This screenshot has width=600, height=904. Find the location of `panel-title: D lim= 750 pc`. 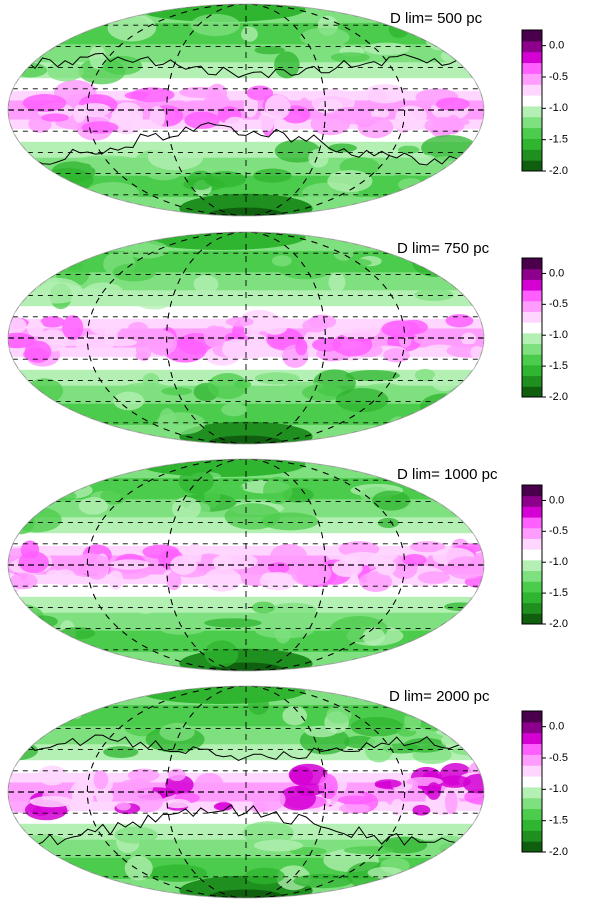

panel-title: D lim= 750 pc is located at coordinates (443, 248).